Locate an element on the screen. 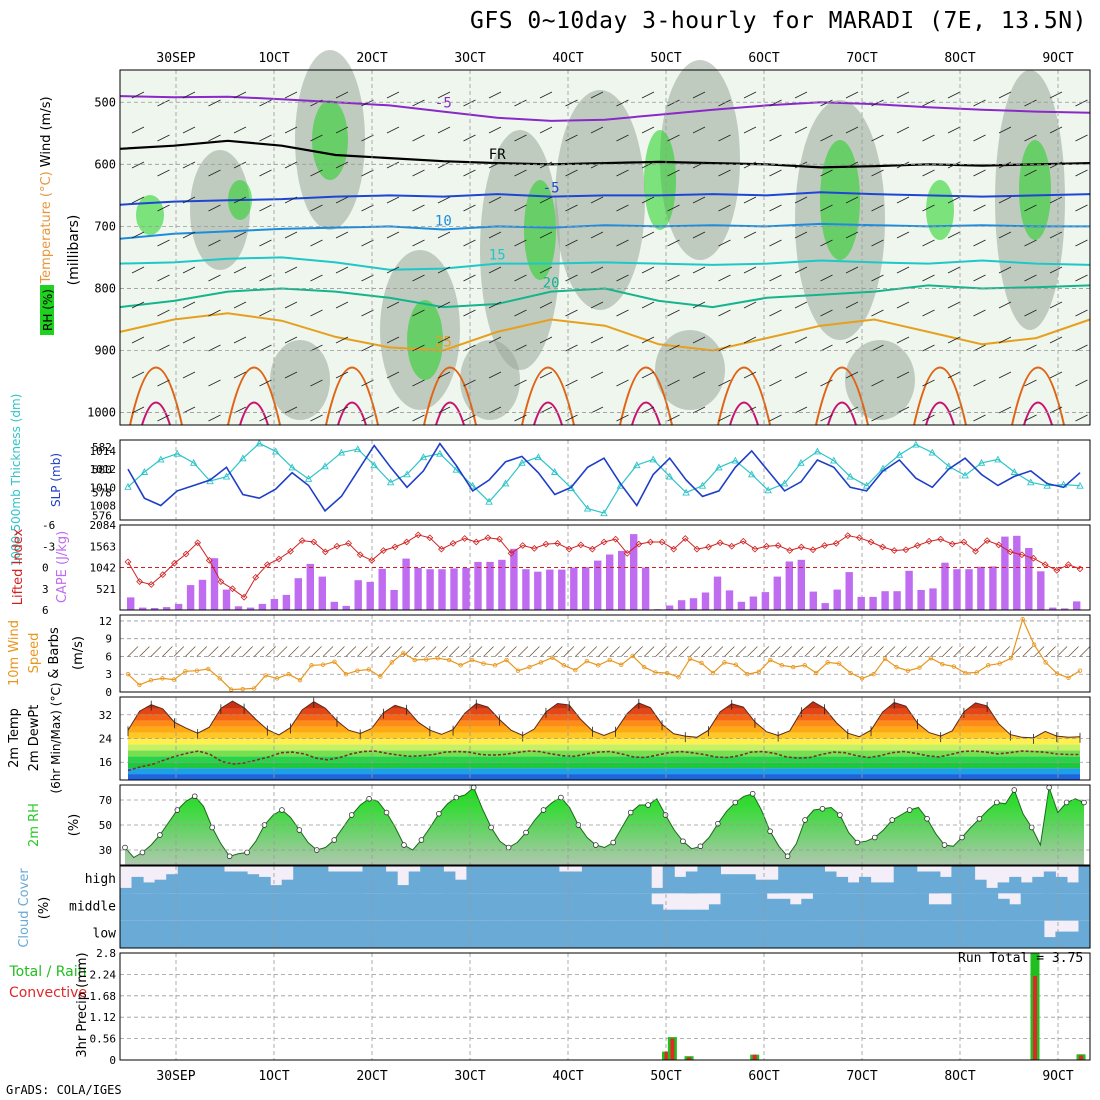 The width and height of the screenshot is (1100, 1100). precip-tick-label: 1.12 is located at coordinates (103, 1017).